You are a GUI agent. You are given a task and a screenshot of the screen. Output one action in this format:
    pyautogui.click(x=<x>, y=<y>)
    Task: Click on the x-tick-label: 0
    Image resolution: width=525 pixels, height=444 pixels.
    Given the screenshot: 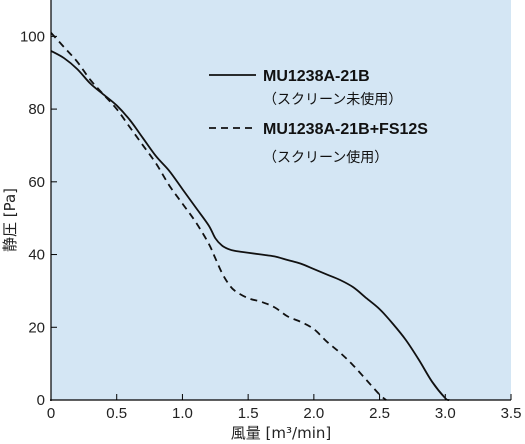 What is the action you would take?
    pyautogui.click(x=51, y=413)
    